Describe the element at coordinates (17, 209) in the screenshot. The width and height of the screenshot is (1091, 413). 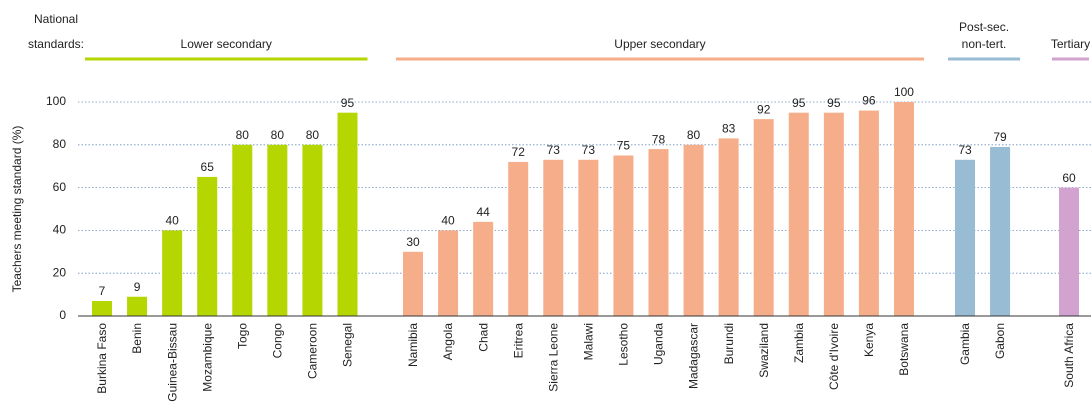
I see `y-axis-label: Teachers meeting standard (%)` at that location.